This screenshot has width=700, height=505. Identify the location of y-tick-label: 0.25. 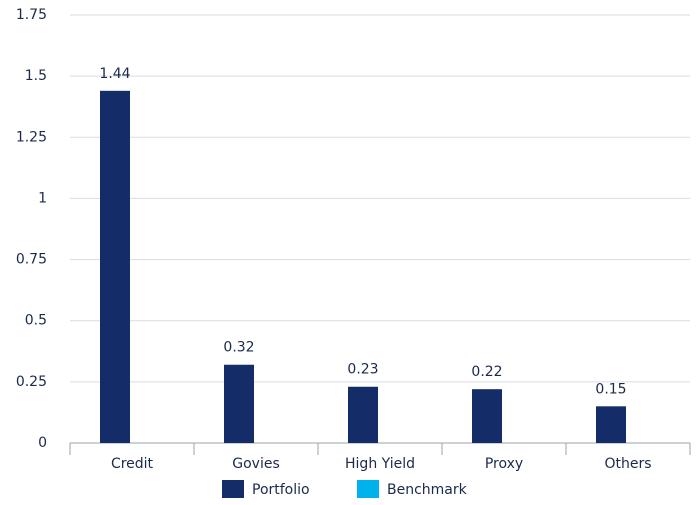
(31, 382).